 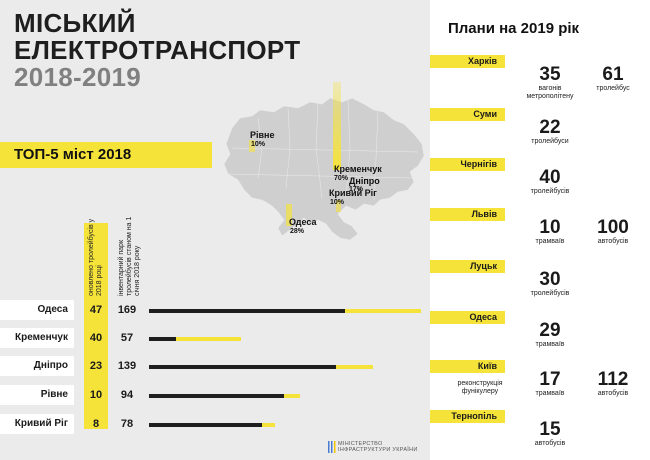 I want to click on map-marker-kremenchuk, so click(x=337, y=126).